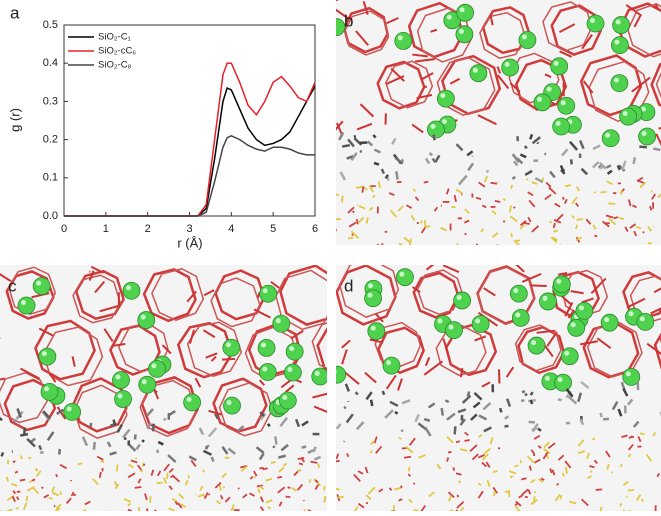 This screenshot has height=516, width=661. I want to click on x-tick-label: 2, so click(148, 229).